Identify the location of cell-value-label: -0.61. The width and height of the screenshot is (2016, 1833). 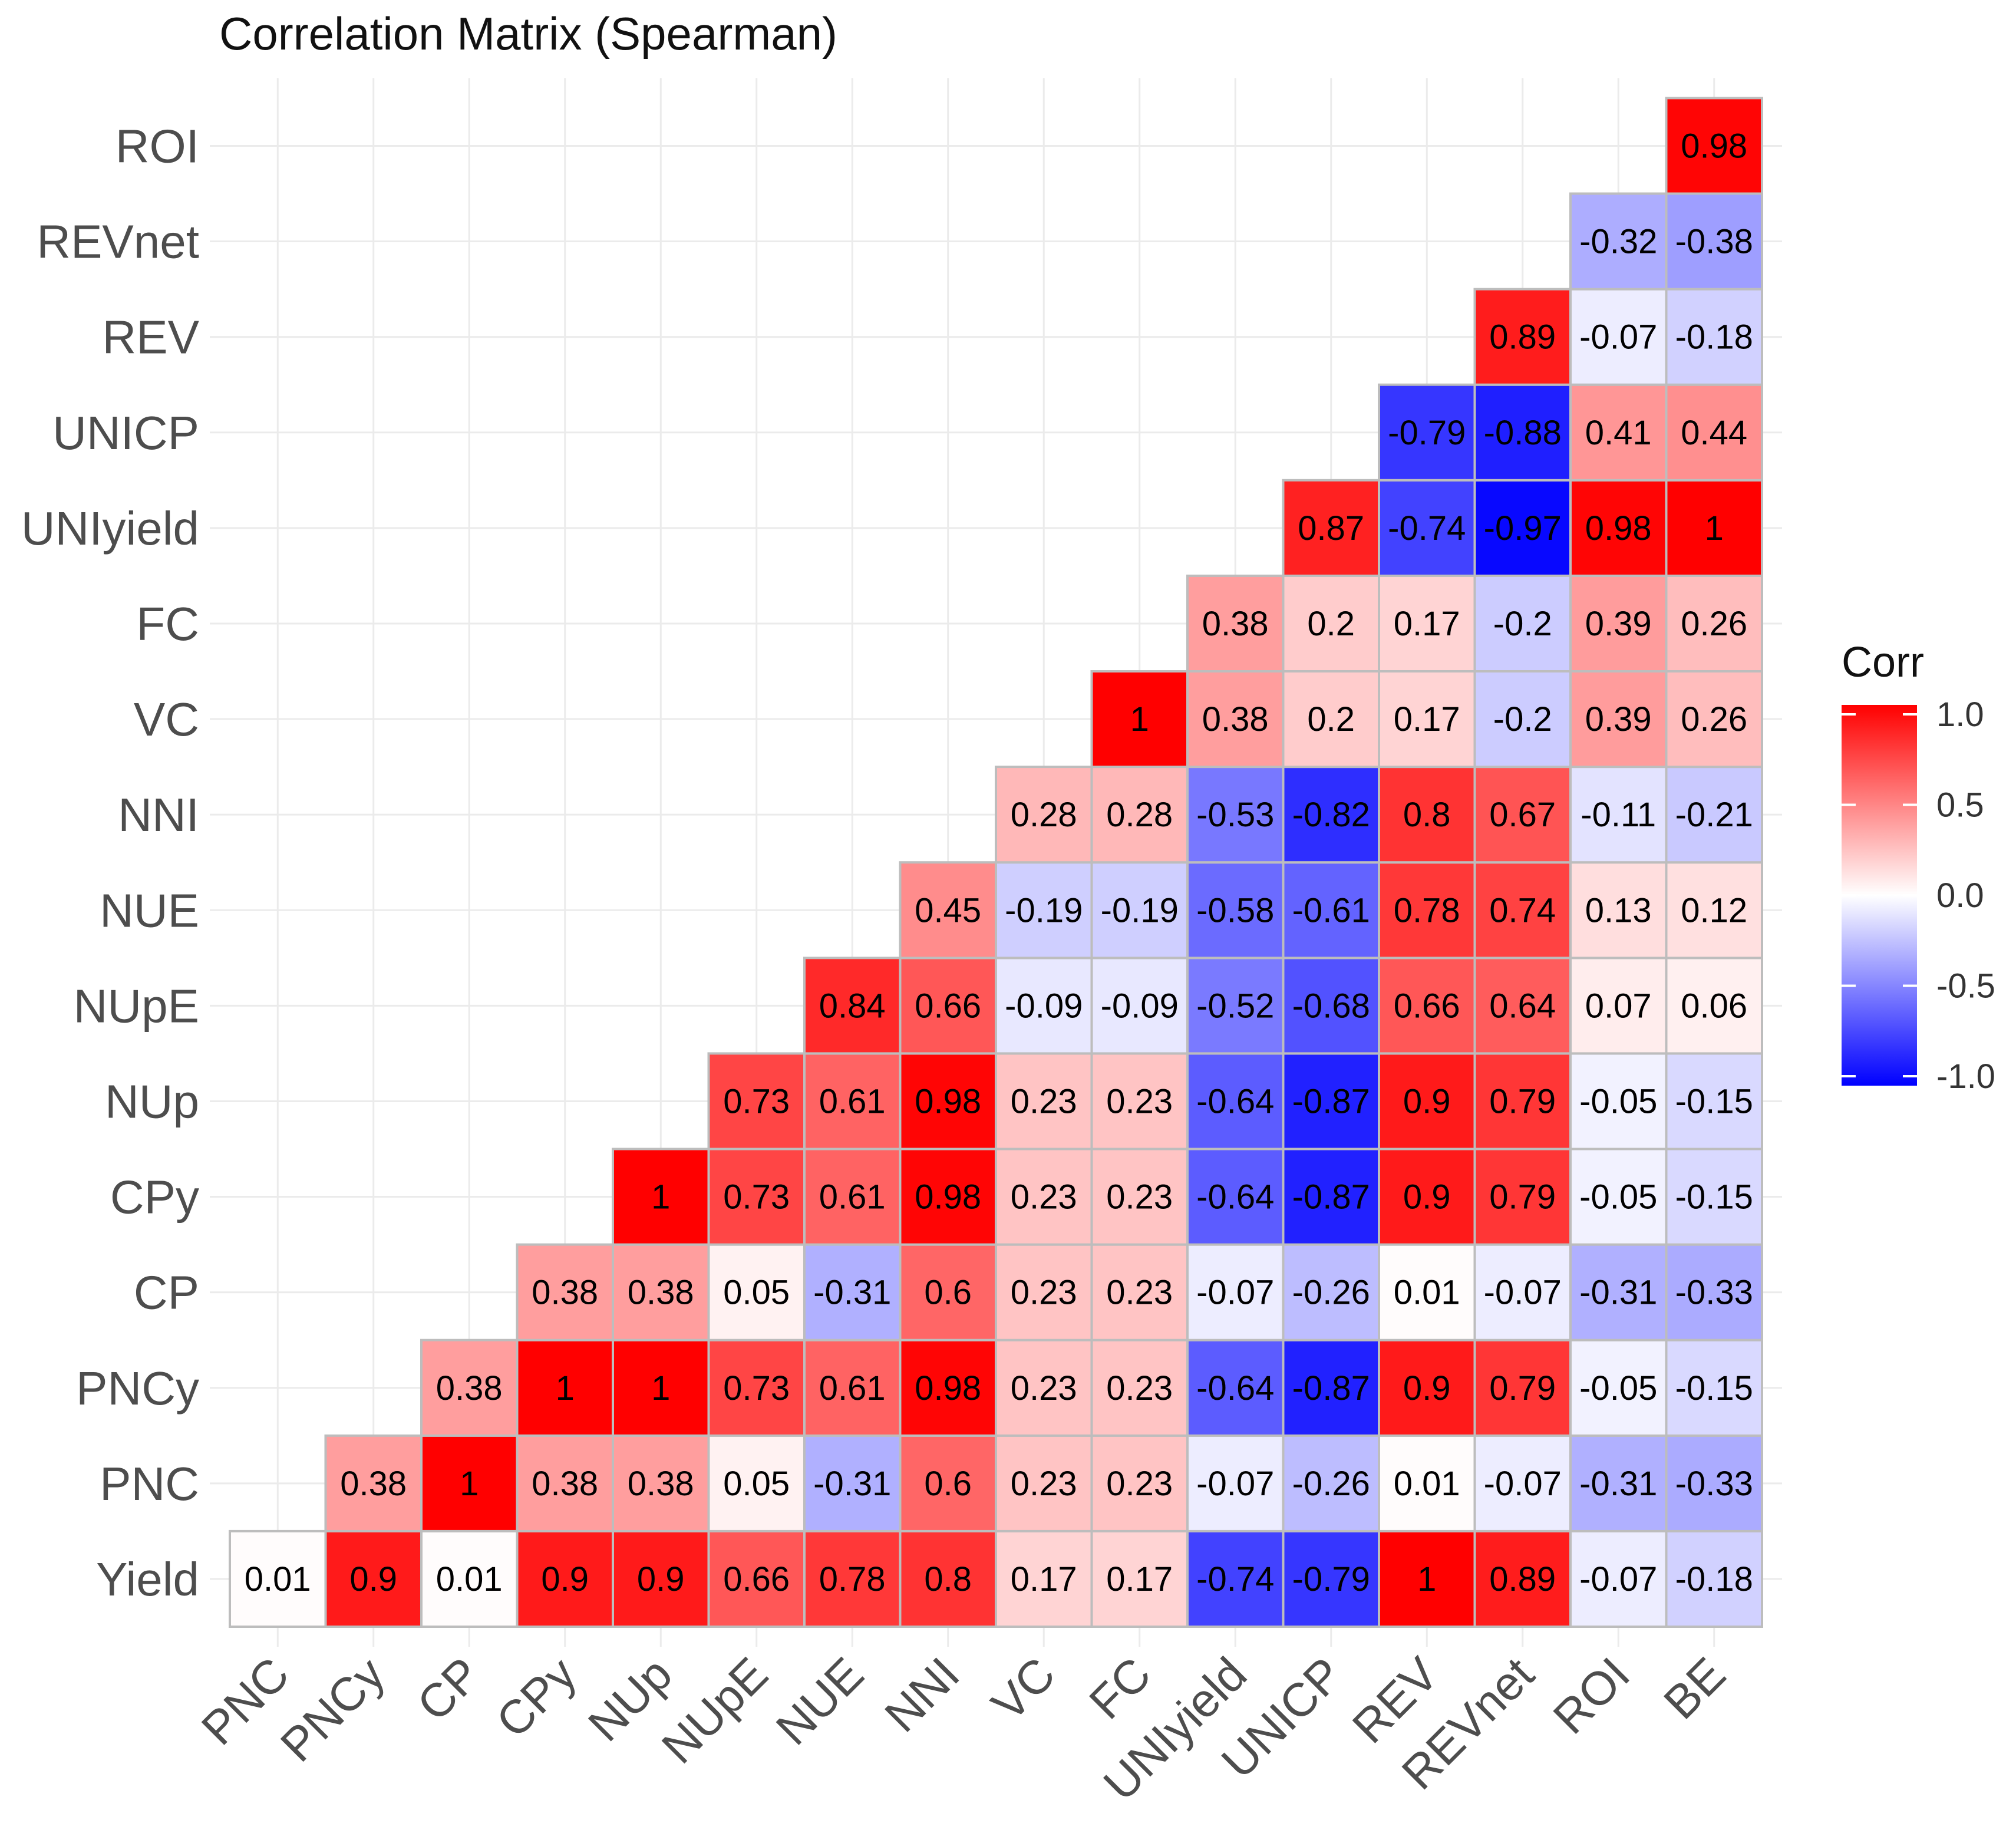
(1331, 910).